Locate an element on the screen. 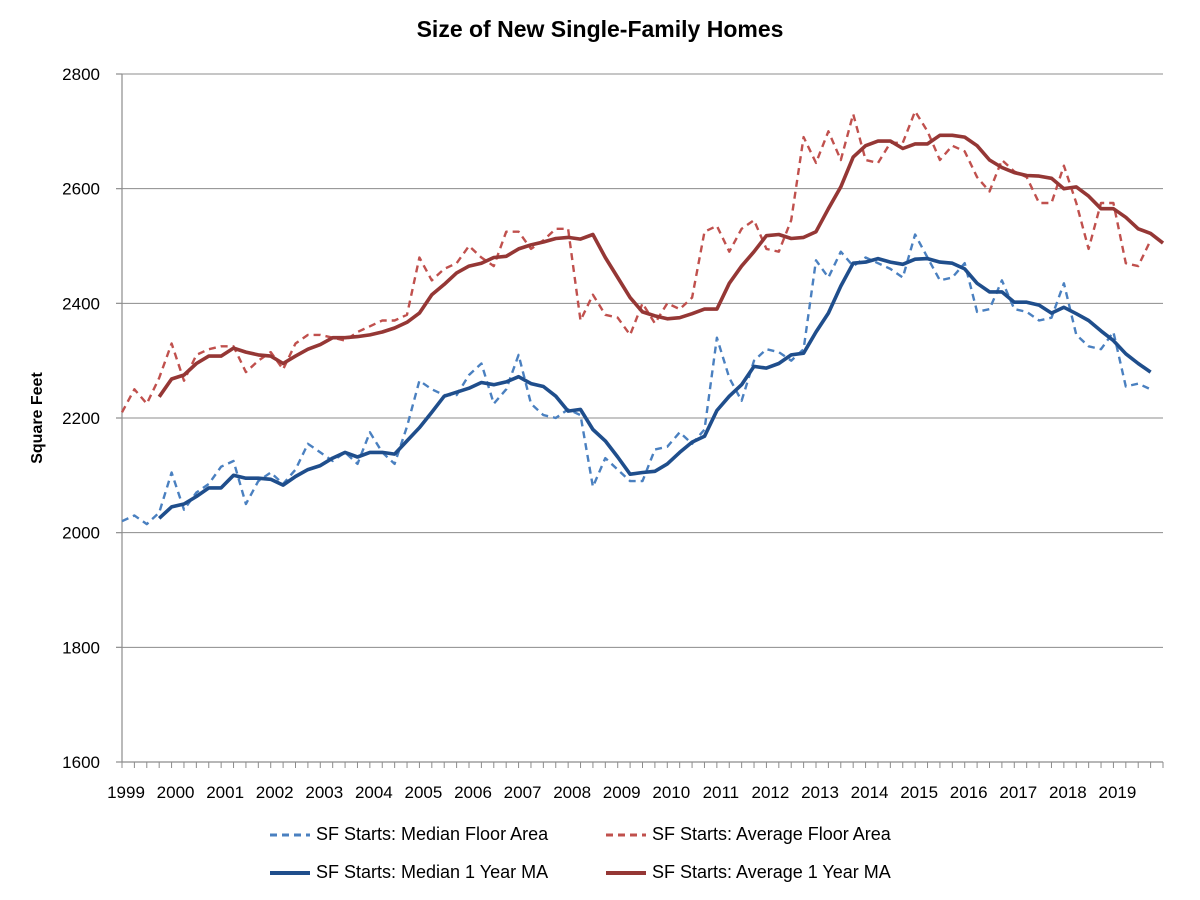 The width and height of the screenshot is (1200, 900). y-tick-label: 2600 is located at coordinates (81, 189).